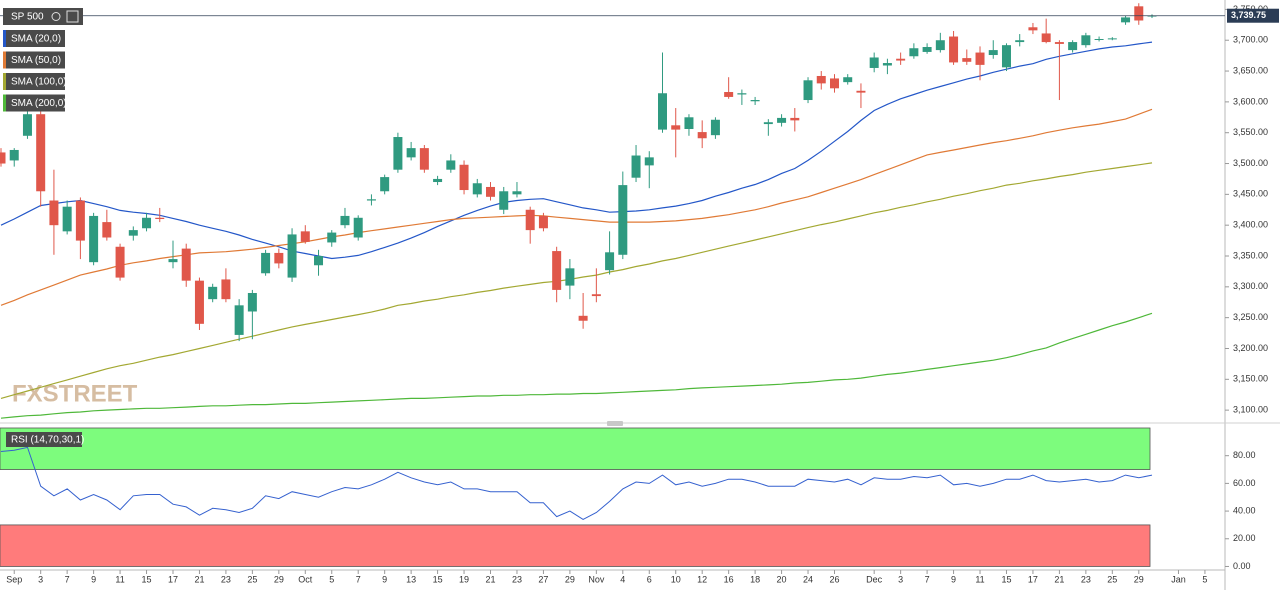 This screenshot has height=603, width=1280. What do you see at coordinates (1244, 483) in the screenshot?
I see `y-tick-label: 60.00` at bounding box center [1244, 483].